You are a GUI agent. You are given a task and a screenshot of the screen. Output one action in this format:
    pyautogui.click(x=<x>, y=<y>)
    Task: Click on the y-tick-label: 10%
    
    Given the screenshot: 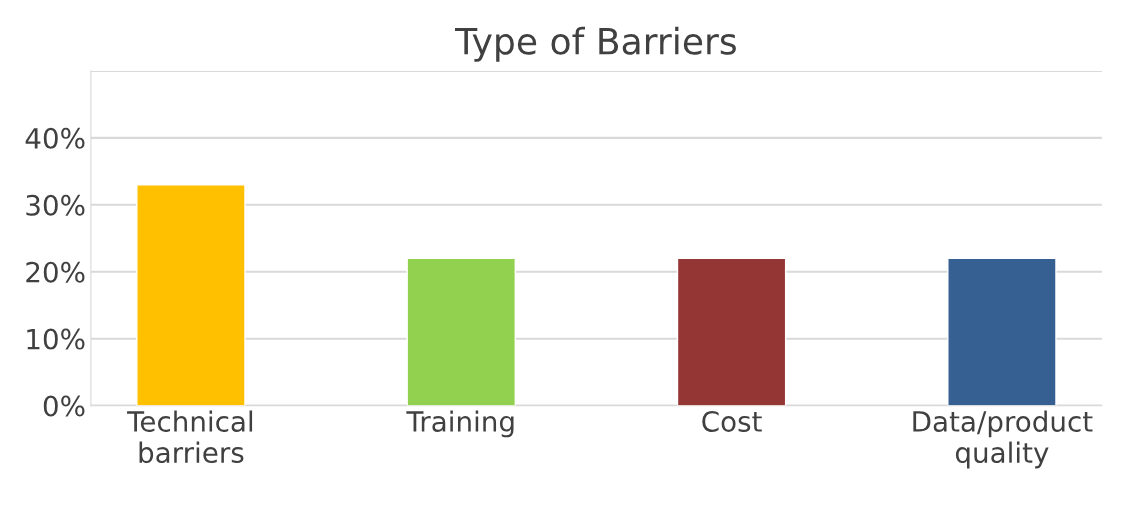 What is the action you would take?
    pyautogui.click(x=56, y=339)
    